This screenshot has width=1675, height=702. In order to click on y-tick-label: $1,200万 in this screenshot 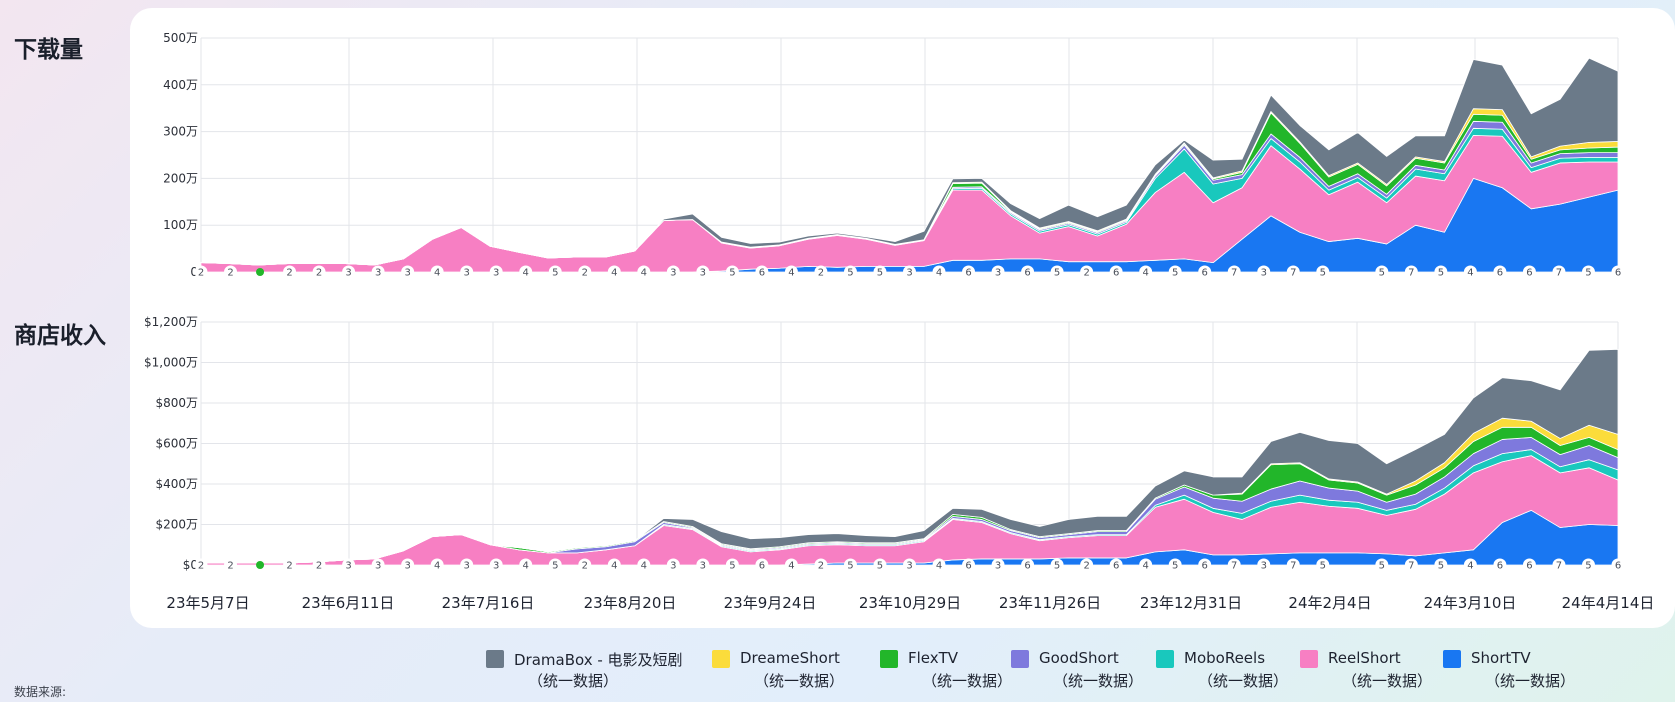, I will do `click(171, 322)`.